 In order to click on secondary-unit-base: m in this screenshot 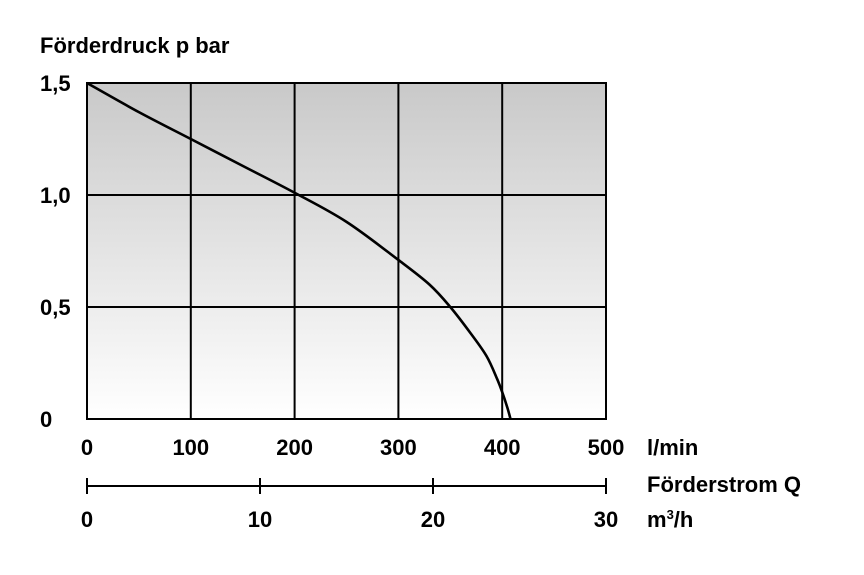, I will do `click(657, 519)`.